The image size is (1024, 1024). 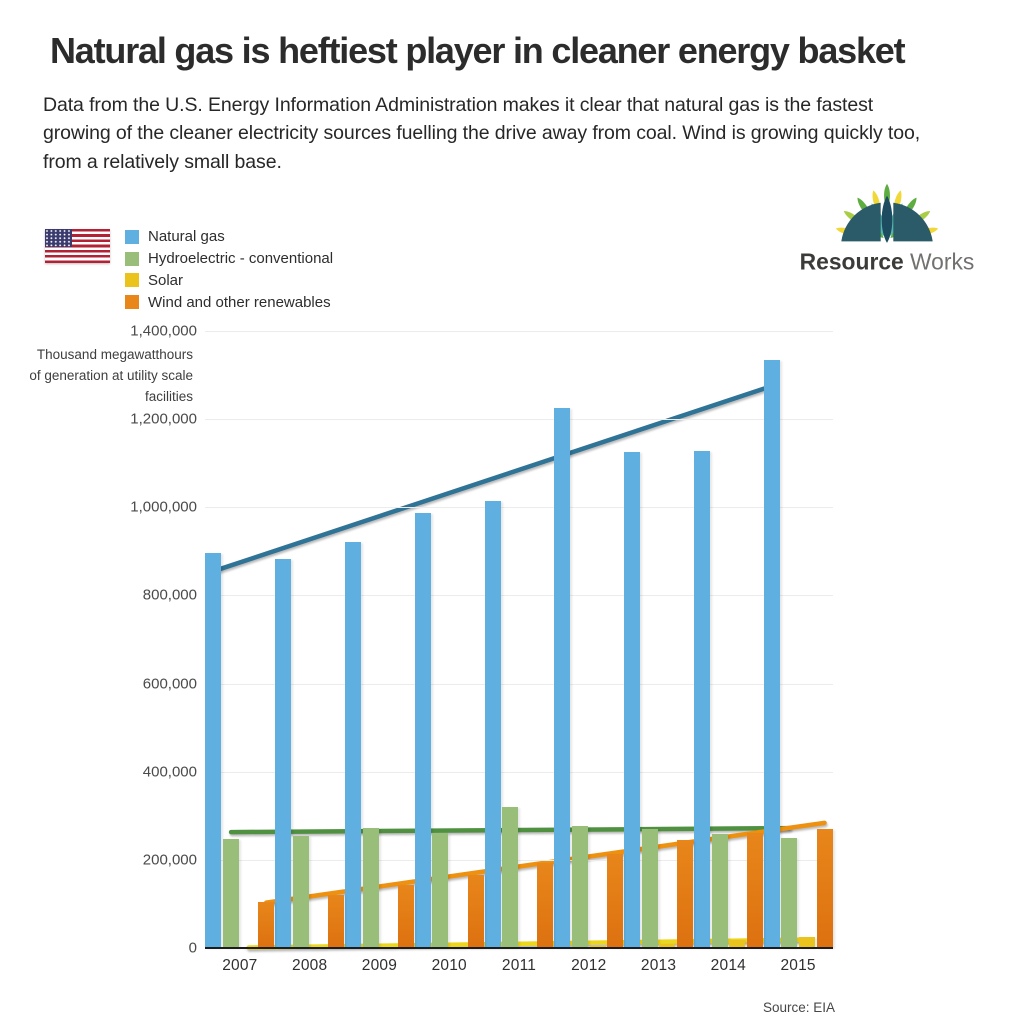 I want to click on legend-item: Hydroelectric - conventional, so click(x=229, y=259).